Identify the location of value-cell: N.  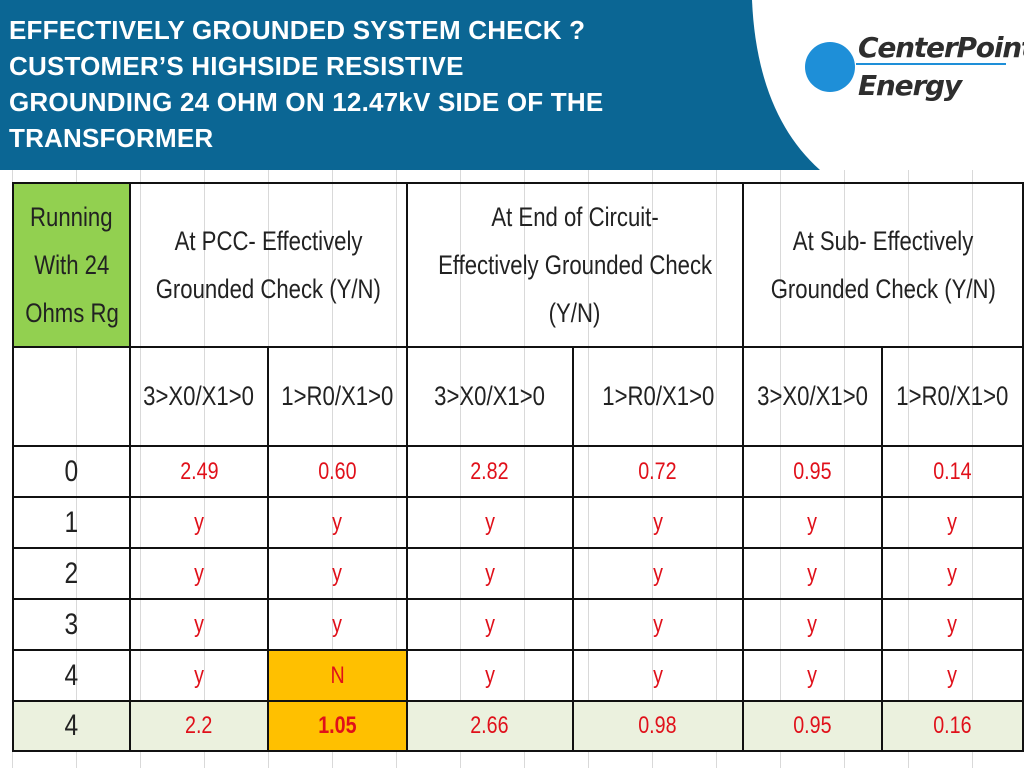
(337, 675).